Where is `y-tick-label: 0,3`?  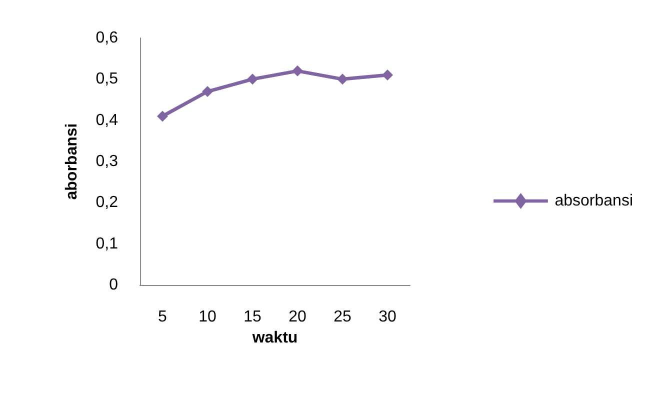
y-tick-label: 0,3 is located at coordinates (107, 161).